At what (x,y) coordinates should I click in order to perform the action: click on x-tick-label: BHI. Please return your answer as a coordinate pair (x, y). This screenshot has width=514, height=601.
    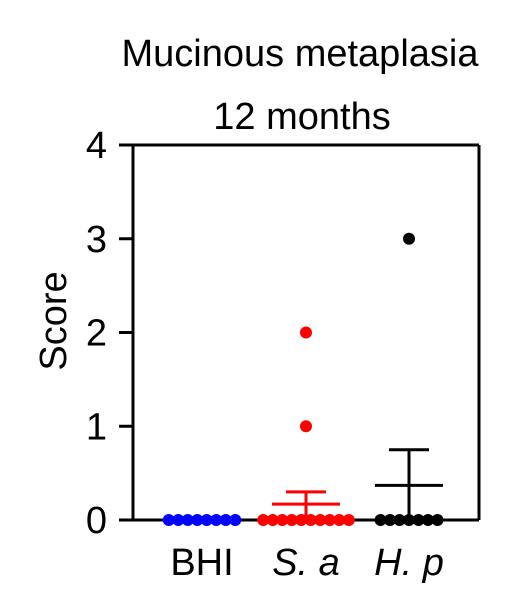
    Looking at the image, I should click on (201, 563).